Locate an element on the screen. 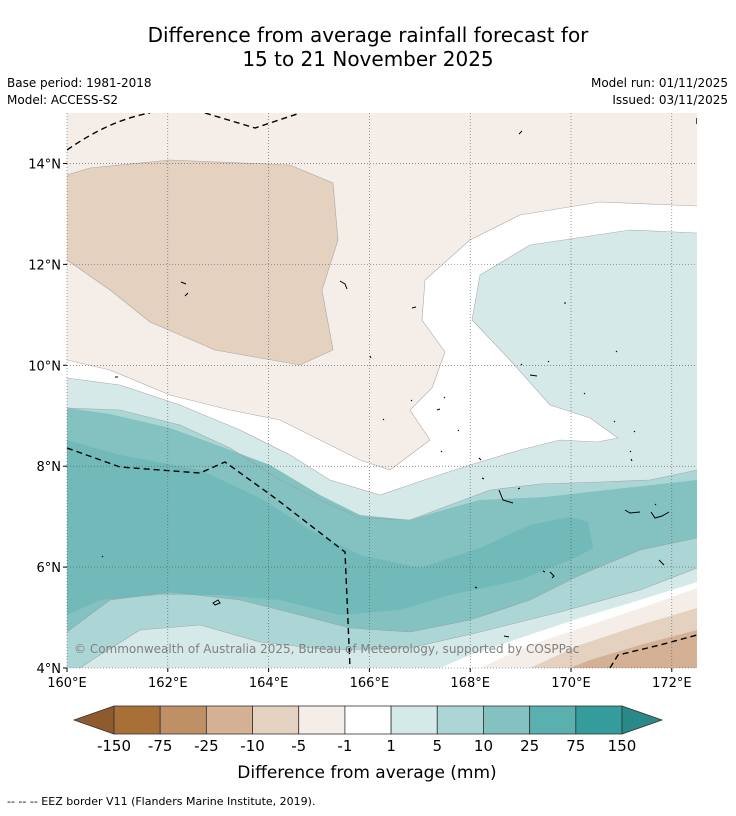  colorbar-label: -25 is located at coordinates (206, 746).